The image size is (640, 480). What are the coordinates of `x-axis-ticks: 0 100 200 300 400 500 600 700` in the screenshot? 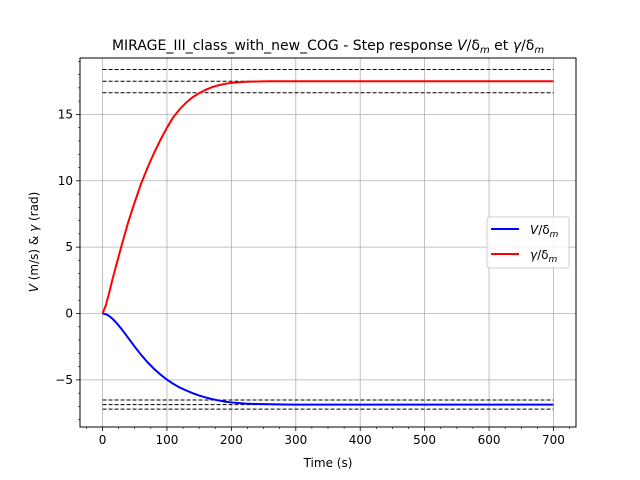 It's located at (328, 437).